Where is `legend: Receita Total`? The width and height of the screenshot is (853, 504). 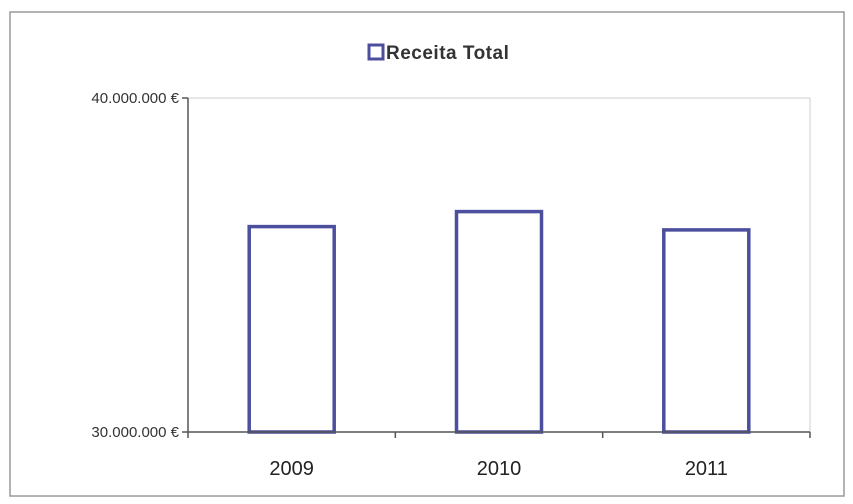 legend: Receita Total is located at coordinates (438, 53).